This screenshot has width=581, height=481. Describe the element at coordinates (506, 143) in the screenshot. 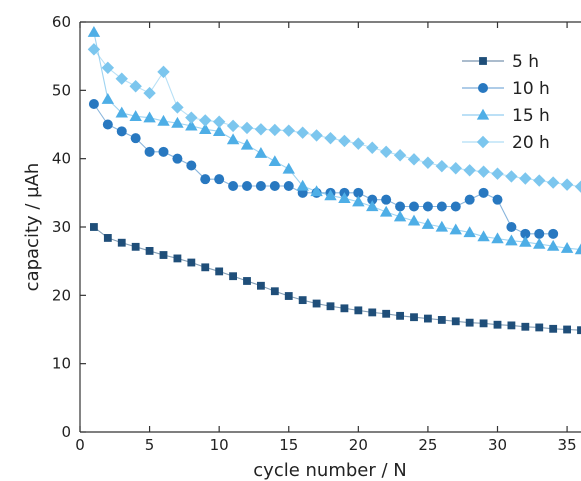

I see `legend-item: 20 h` at that location.